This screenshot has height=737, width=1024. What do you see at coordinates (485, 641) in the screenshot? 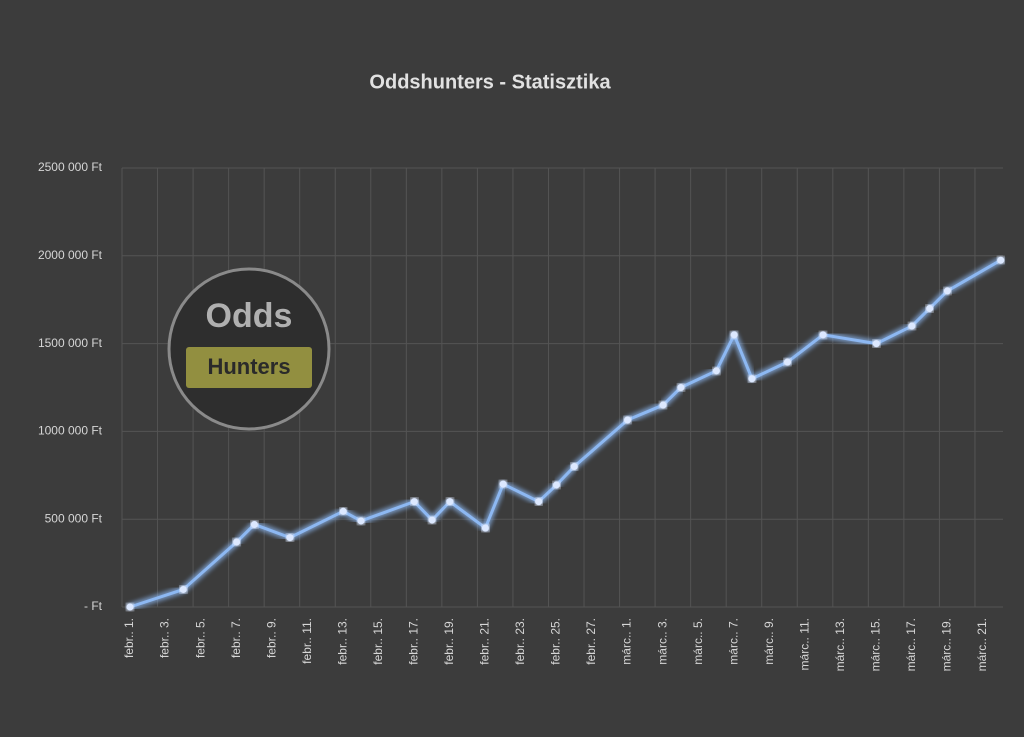
I see `x-tick-label: febr.. 21.` at bounding box center [485, 641].